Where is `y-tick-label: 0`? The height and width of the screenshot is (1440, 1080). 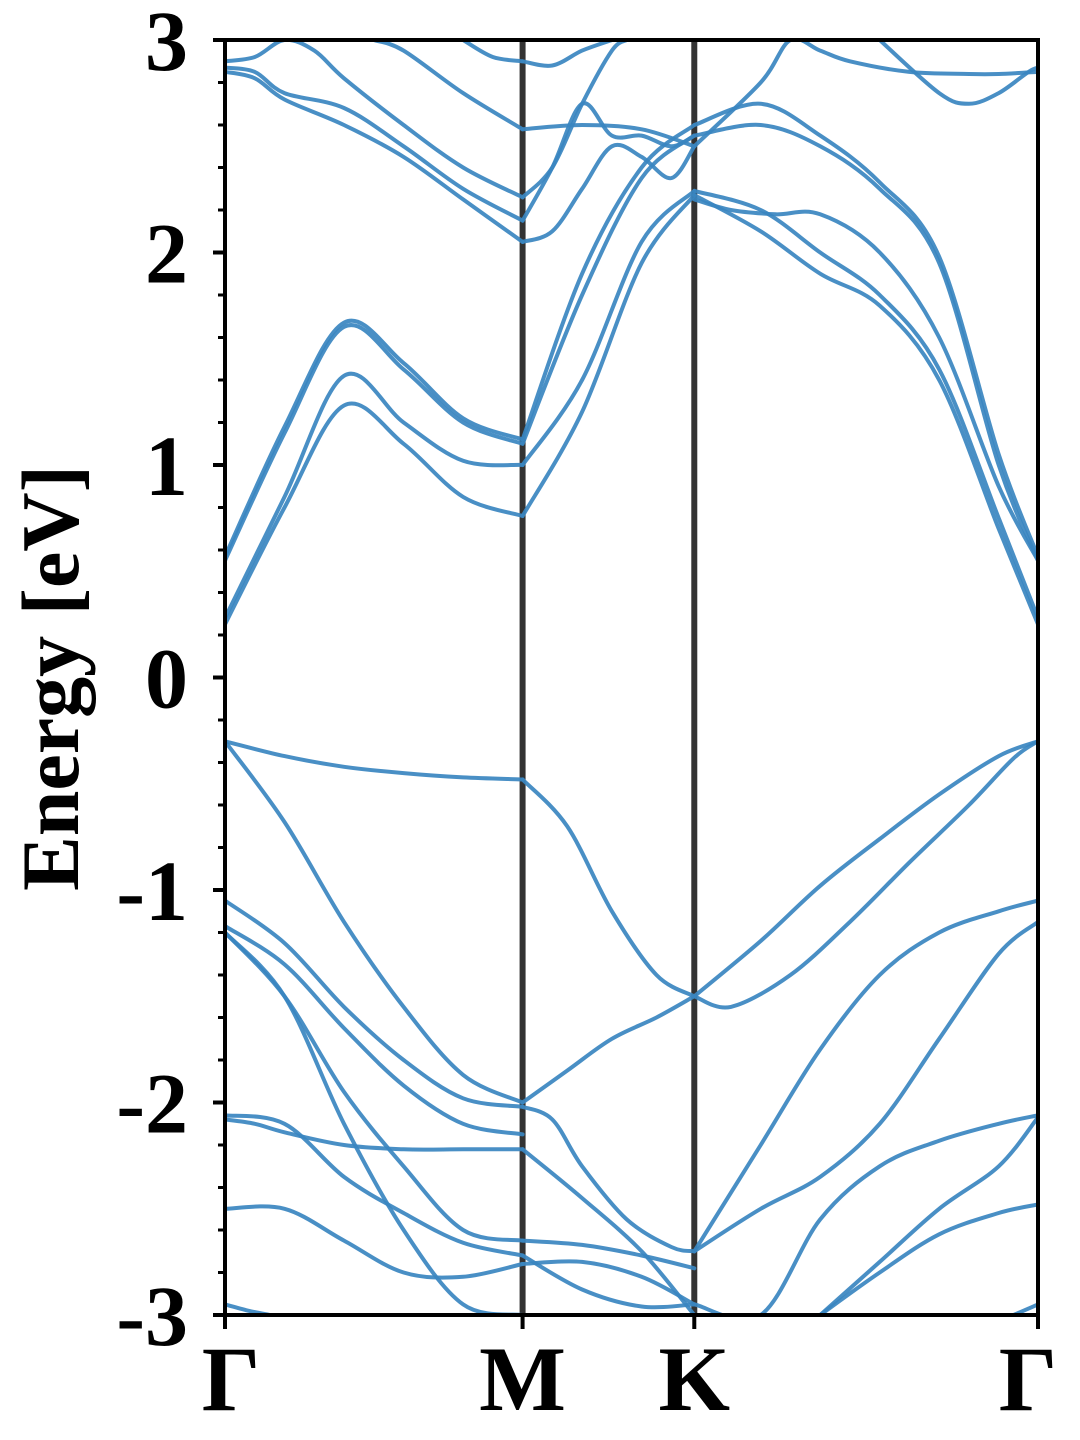 y-tick-label: 0 is located at coordinates (166, 679).